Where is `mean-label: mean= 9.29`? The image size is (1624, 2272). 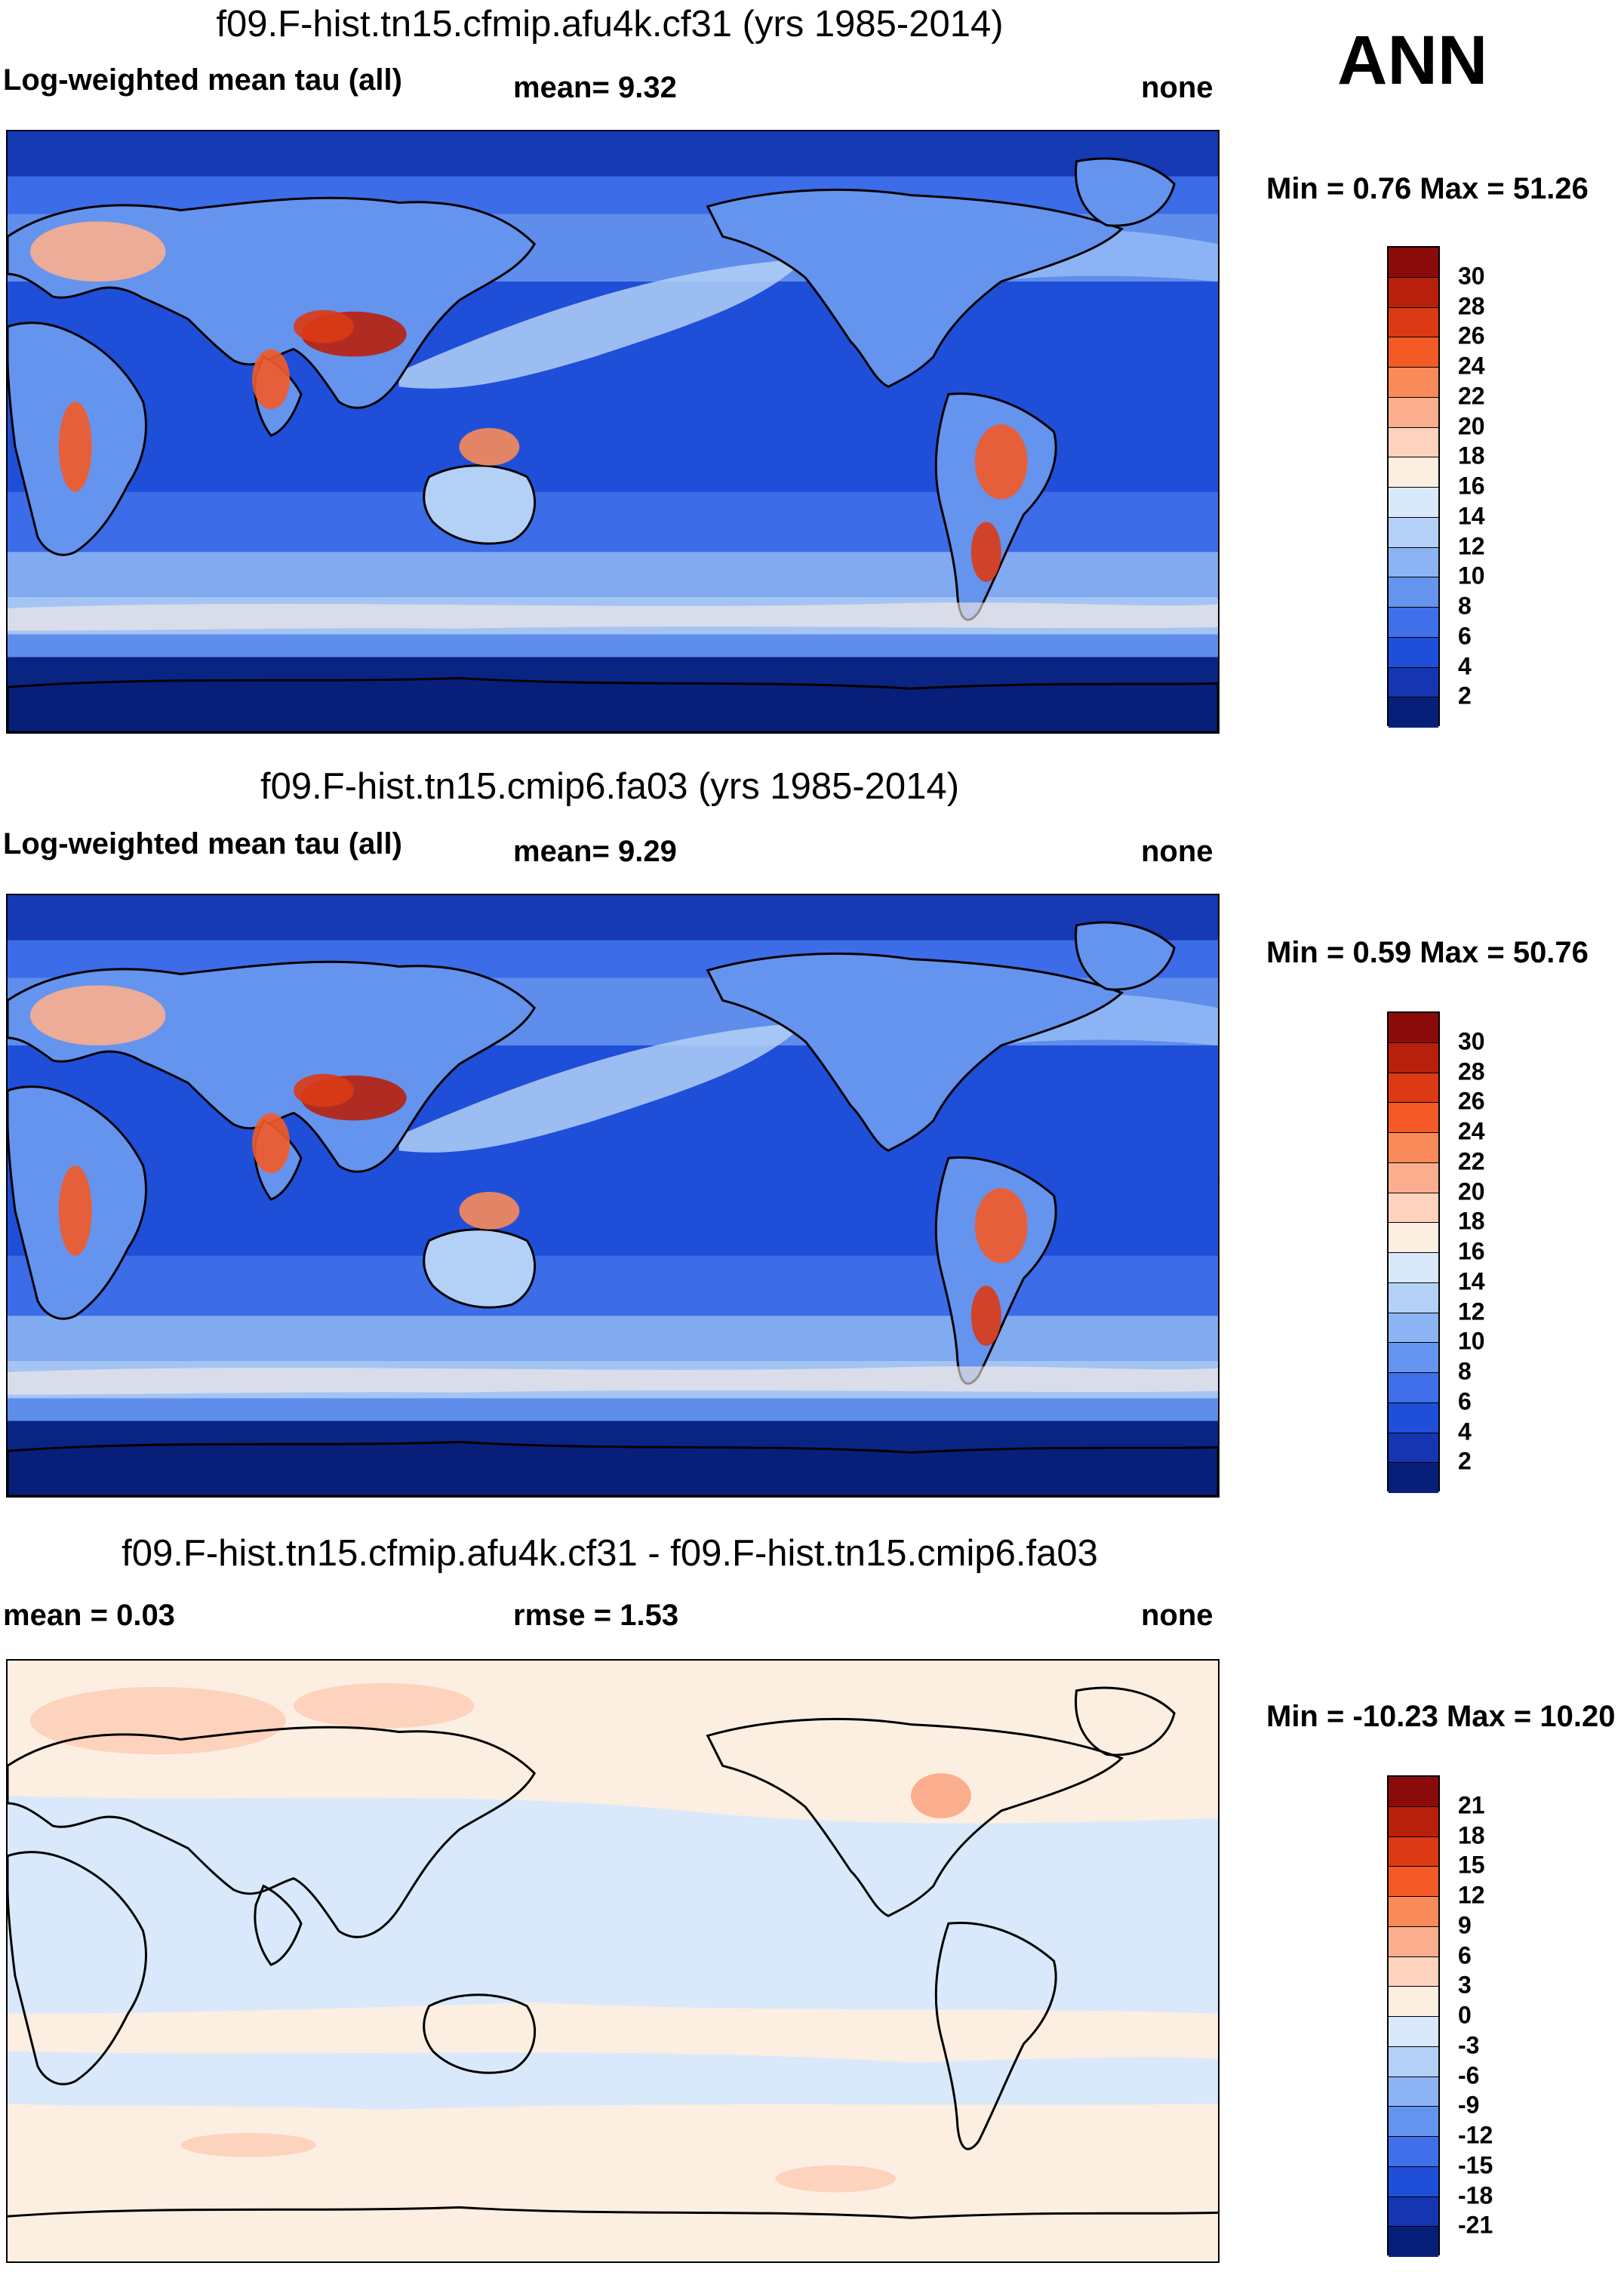 mean-label: mean= 9.29 is located at coordinates (595, 851).